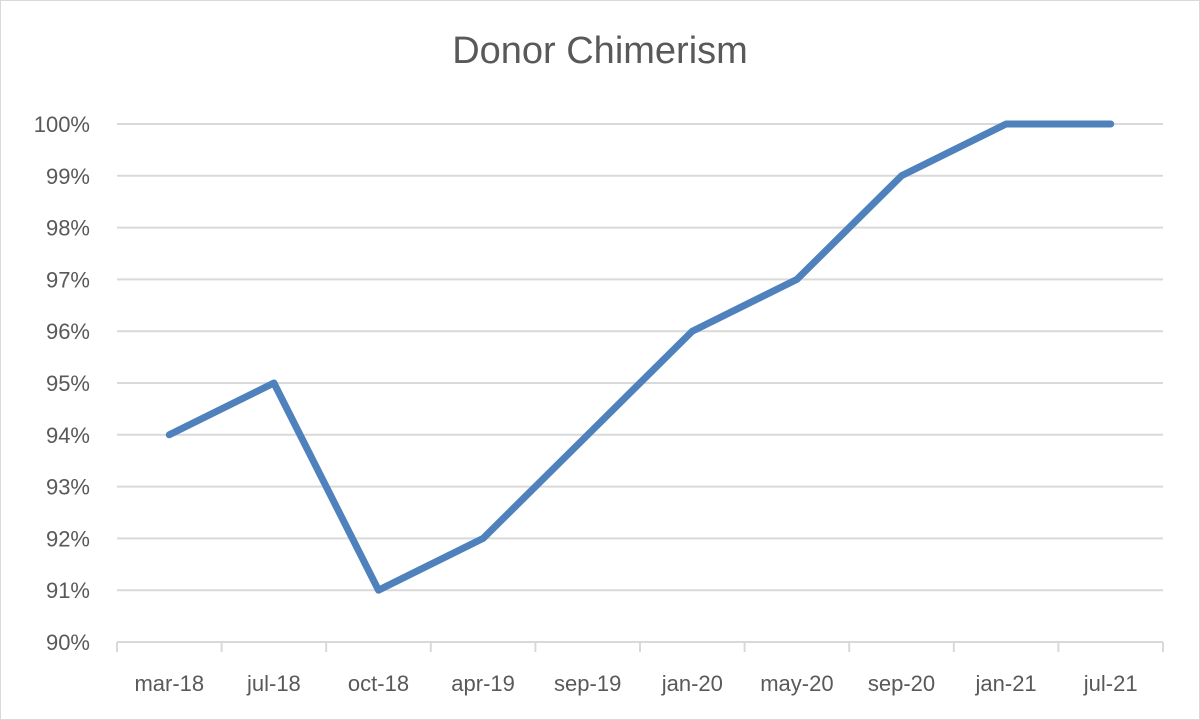  Describe the element at coordinates (901, 683) in the screenshot. I see `x-tick-label: sep-20` at that location.